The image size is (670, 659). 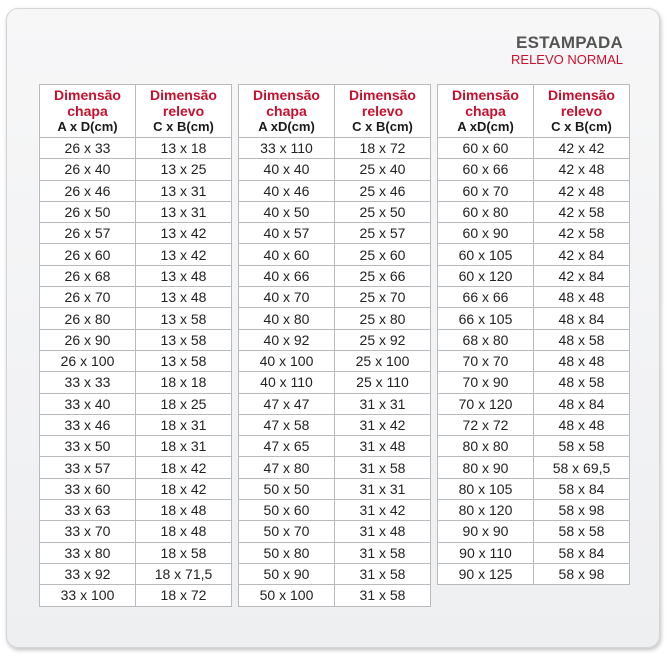 I want to click on table-row: 33 x 70 18 x 48, so click(x=135, y=531).